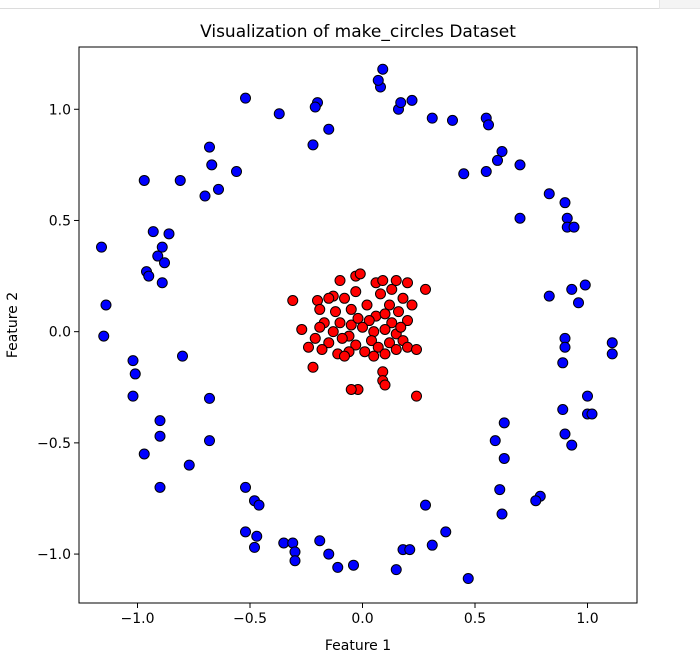  What do you see at coordinates (679, 4) in the screenshot?
I see `toolbar-corner` at bounding box center [679, 4].